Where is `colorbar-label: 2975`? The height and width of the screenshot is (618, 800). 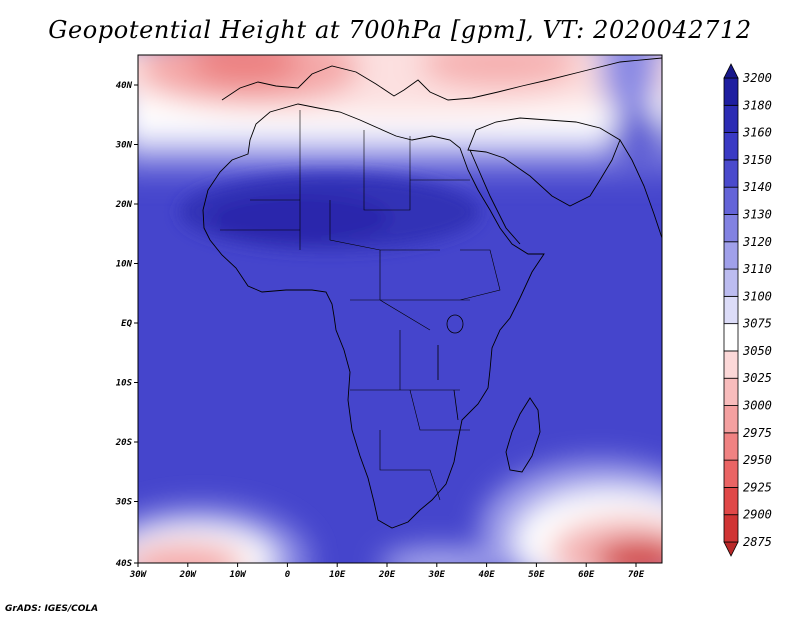
colorbar-label: 2975 is located at coordinates (757, 433).